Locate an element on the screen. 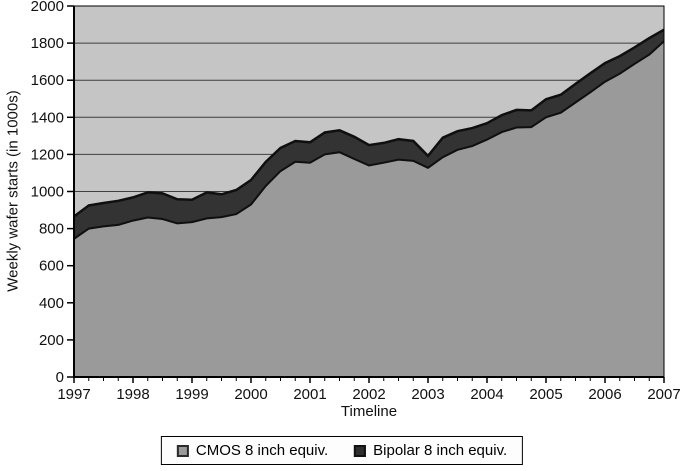 The width and height of the screenshot is (684, 471). legend-label-bipolar: Bipolar 8 inch equiv. is located at coordinates (440, 450).